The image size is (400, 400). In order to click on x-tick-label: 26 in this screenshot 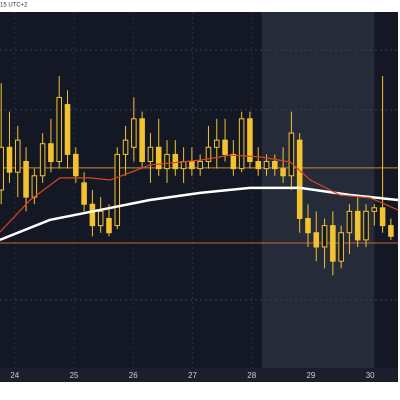, I will do `click(133, 375)`.